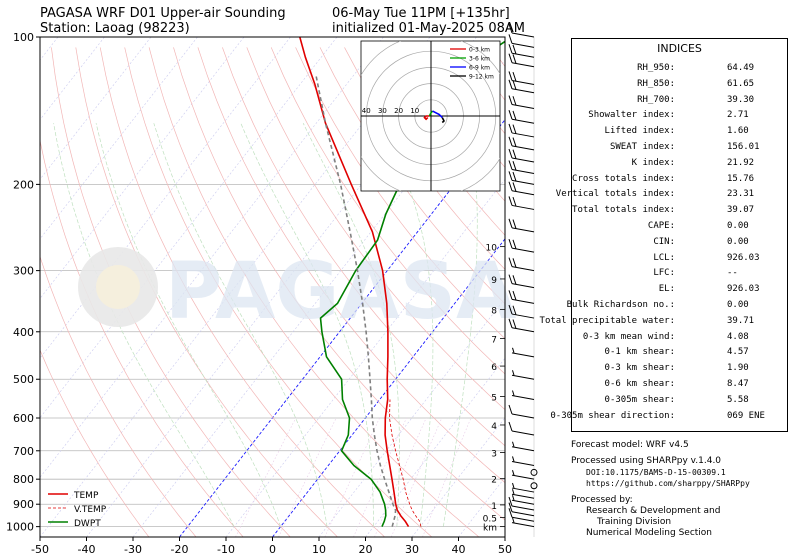 The image size is (802, 560). I want to click on index-label: 0-305m shear:, so click(639, 399).